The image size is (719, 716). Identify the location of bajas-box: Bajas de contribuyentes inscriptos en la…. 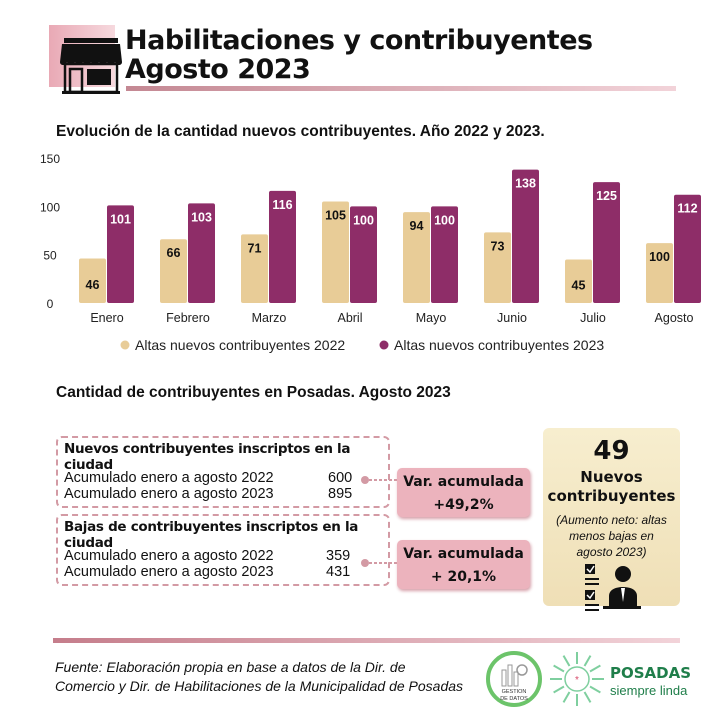
(223, 550).